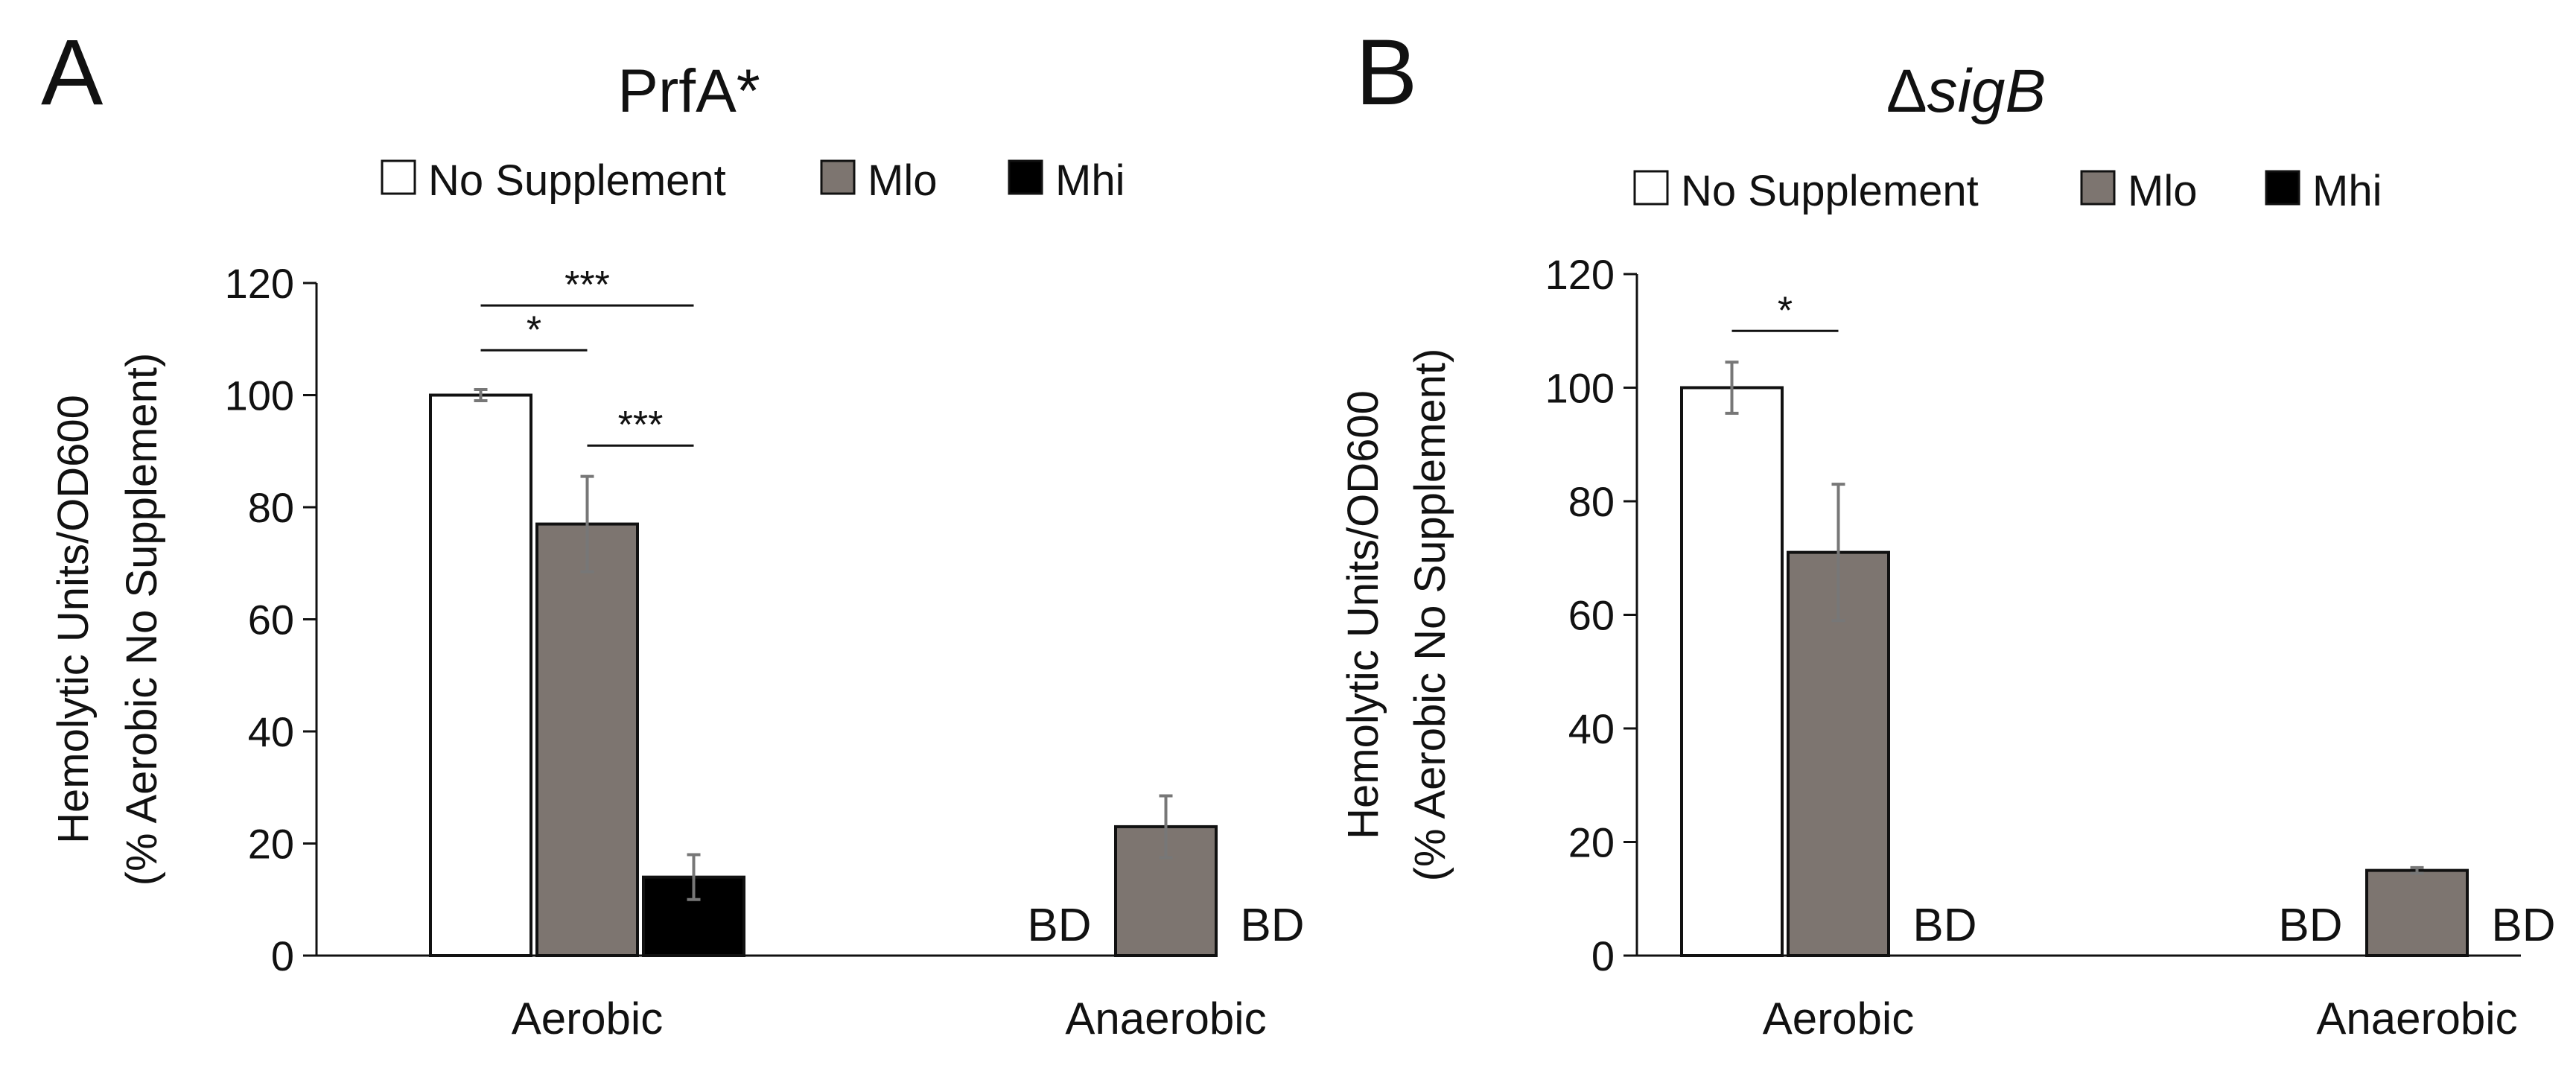 The height and width of the screenshot is (1077, 2576). I want to click on panel-b-title-gene: sigB, so click(1987, 91).